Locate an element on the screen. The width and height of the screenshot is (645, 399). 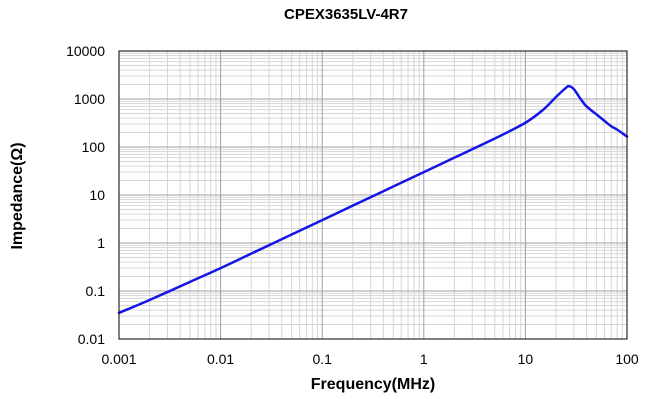
x-tick-label: 0.1 is located at coordinates (322, 359).